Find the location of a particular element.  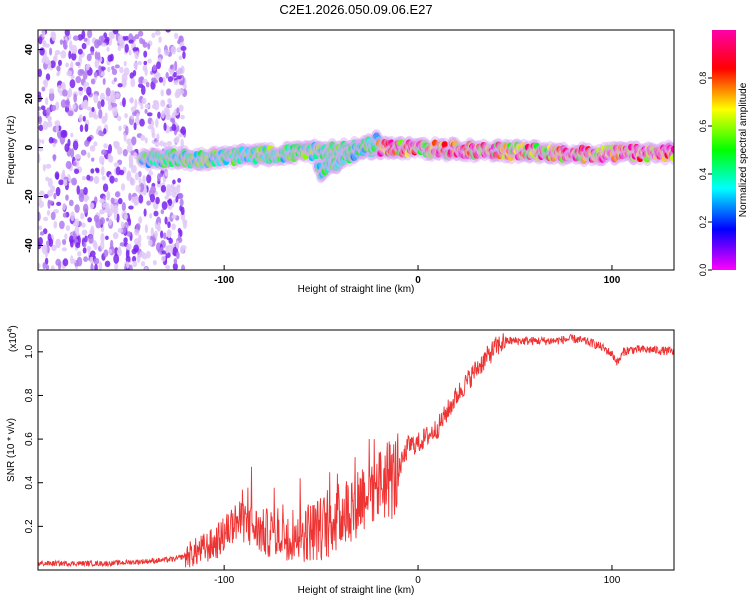

colorbar-tick-label: 0.0 is located at coordinates (703, 270).